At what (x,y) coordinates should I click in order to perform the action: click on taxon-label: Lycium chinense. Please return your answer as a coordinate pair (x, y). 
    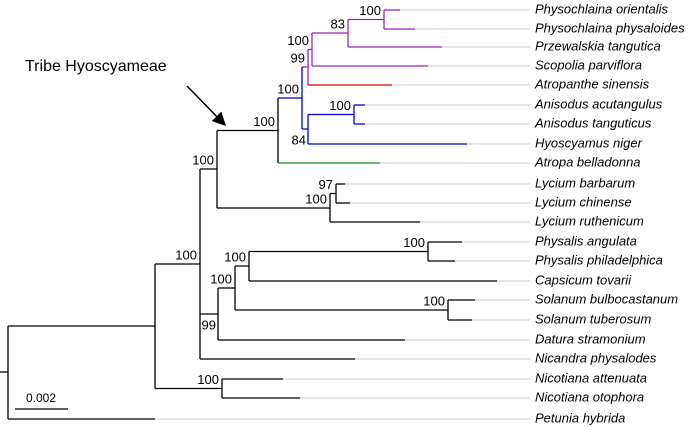
    Looking at the image, I should click on (583, 201).